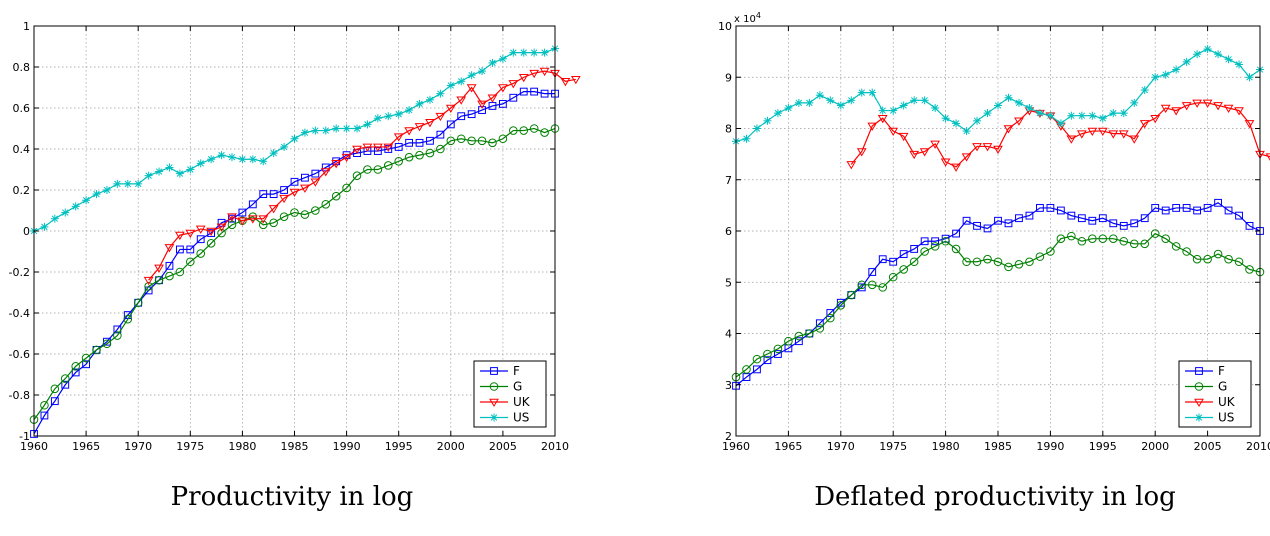  Describe the element at coordinates (728, 282) in the screenshot. I see `y-tick-label: 5` at that location.